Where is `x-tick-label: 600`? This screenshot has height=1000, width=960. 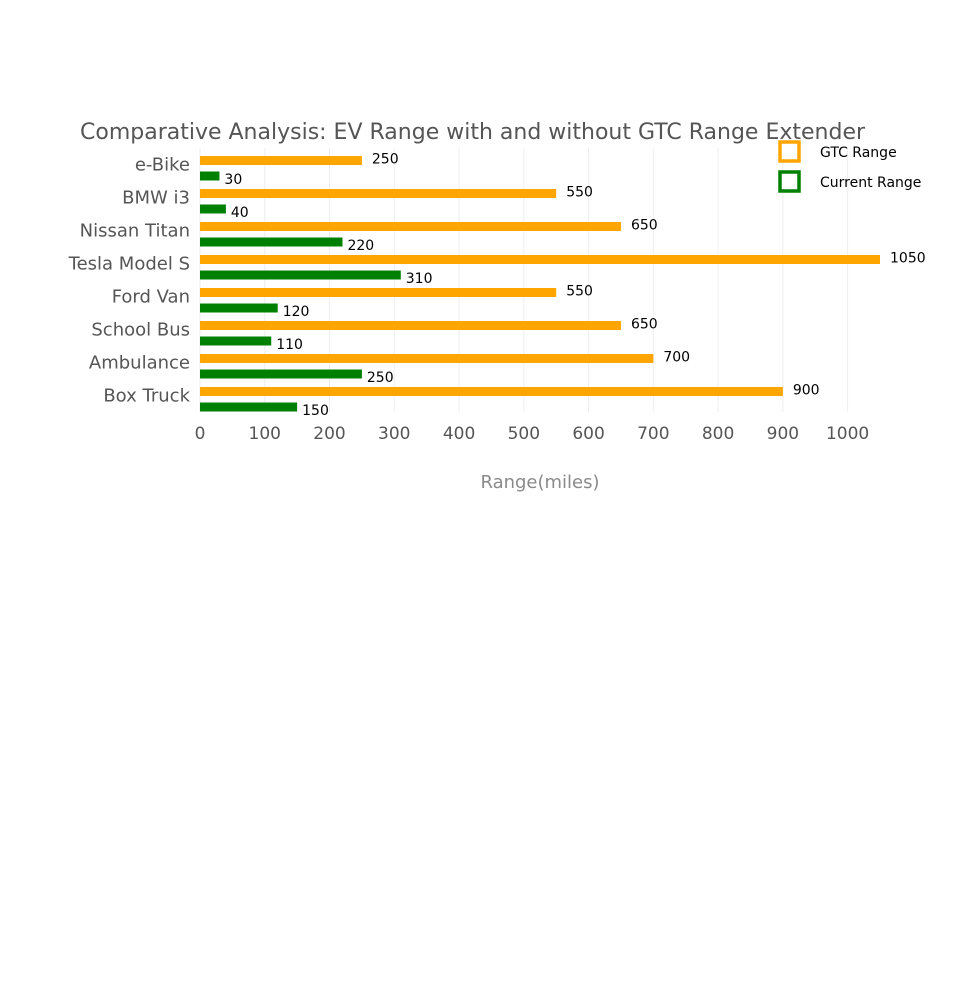 x-tick-label: 600 is located at coordinates (588, 434).